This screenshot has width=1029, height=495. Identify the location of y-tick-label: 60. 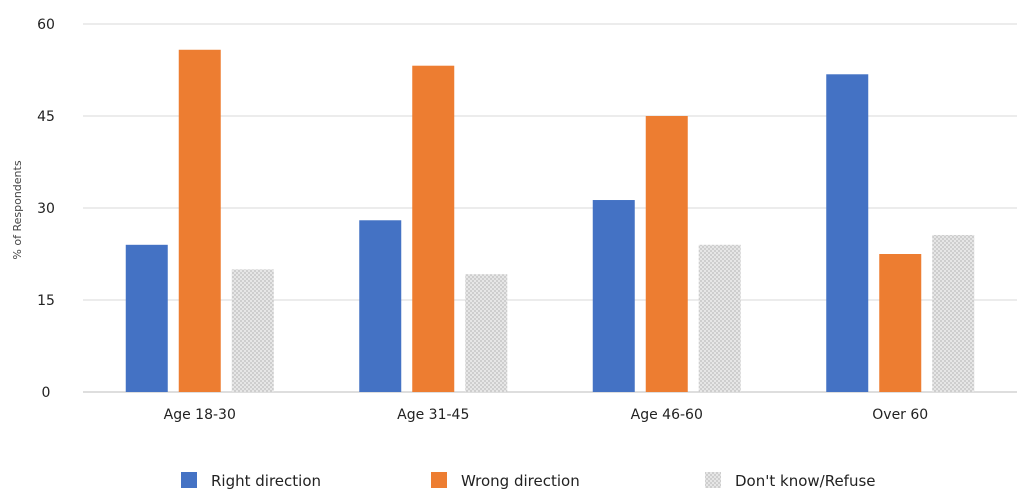
(46, 25).